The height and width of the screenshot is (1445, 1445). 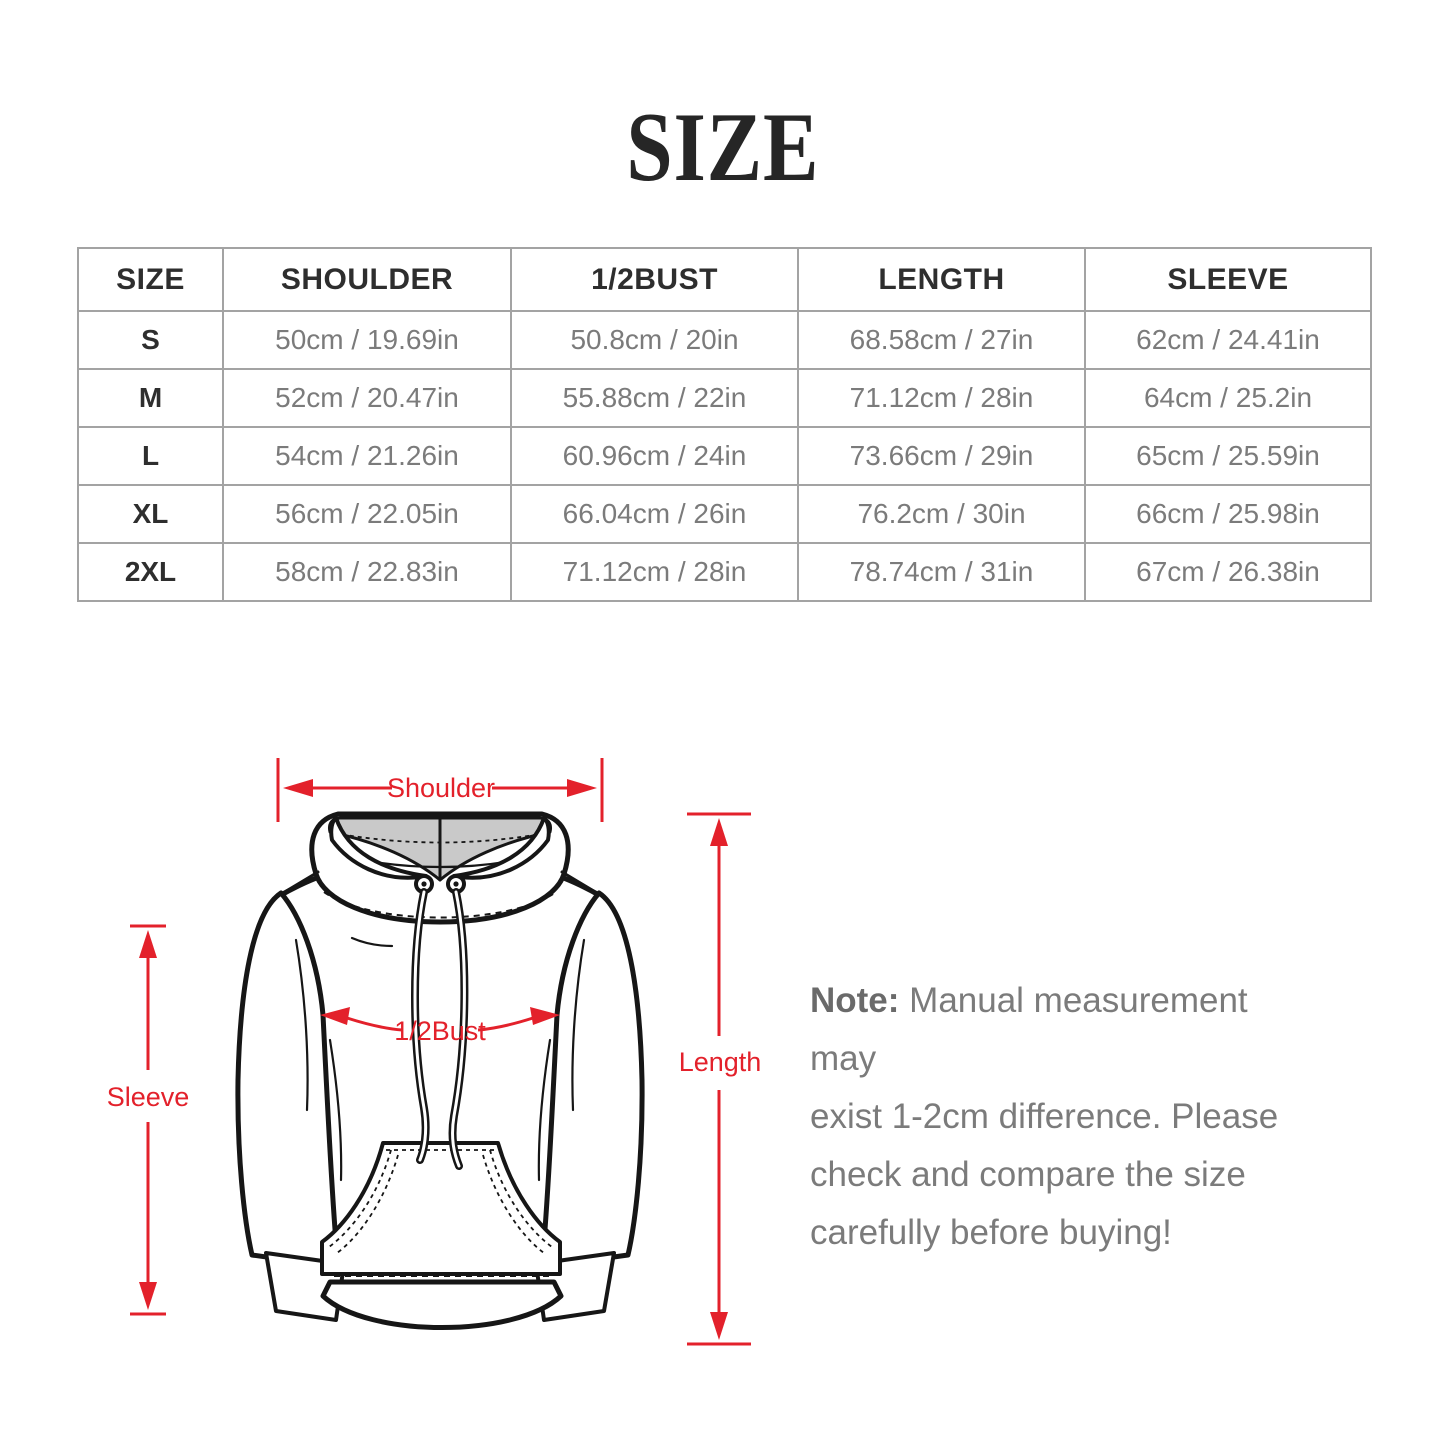 What do you see at coordinates (148, 1120) in the screenshot?
I see `sleeve-dimension: Sleeve` at bounding box center [148, 1120].